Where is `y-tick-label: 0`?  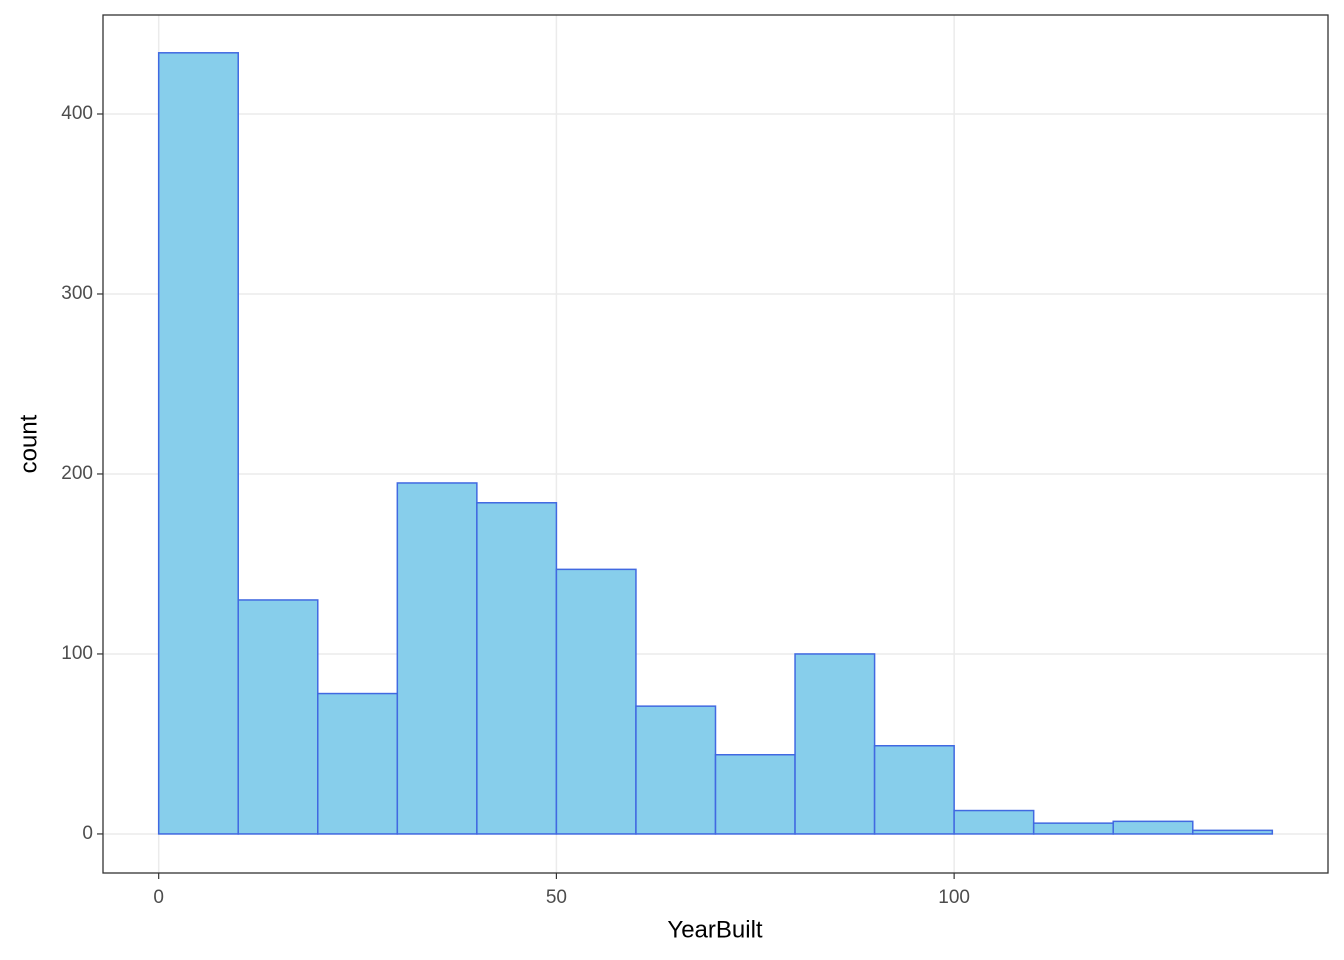 y-tick-label: 0 is located at coordinates (87, 833).